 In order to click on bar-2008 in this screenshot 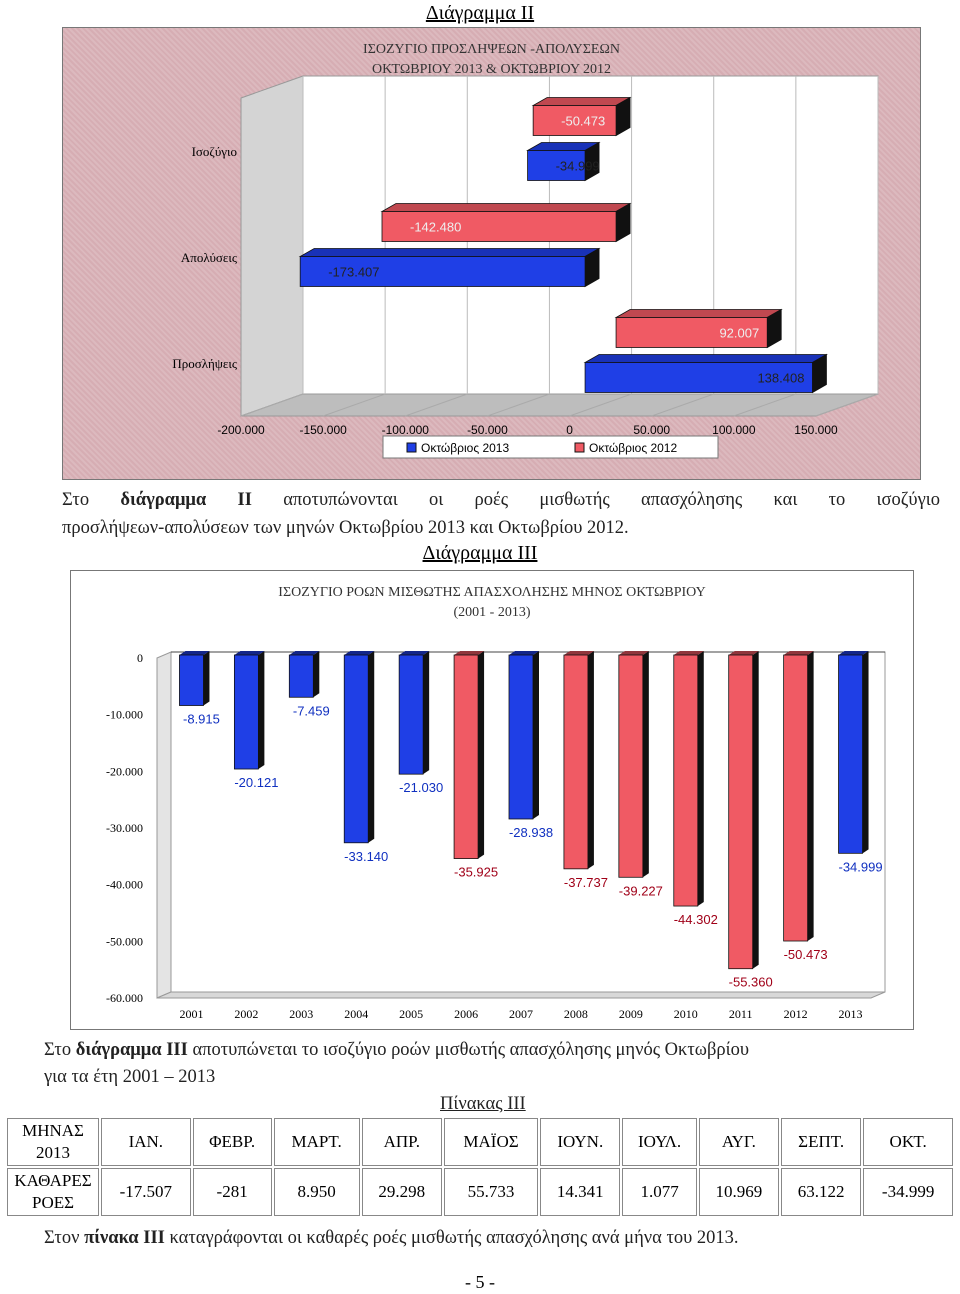, I will do `click(576, 762)`.